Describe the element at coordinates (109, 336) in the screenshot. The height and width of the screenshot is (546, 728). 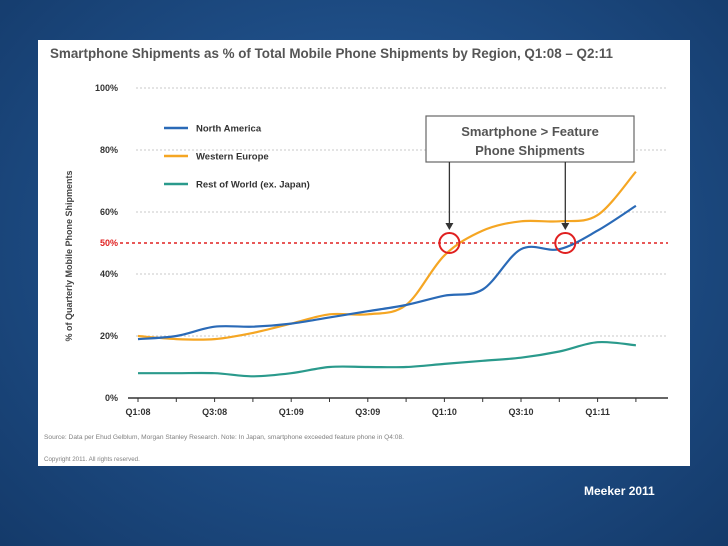
I see `y-tick-label: 20%` at that location.